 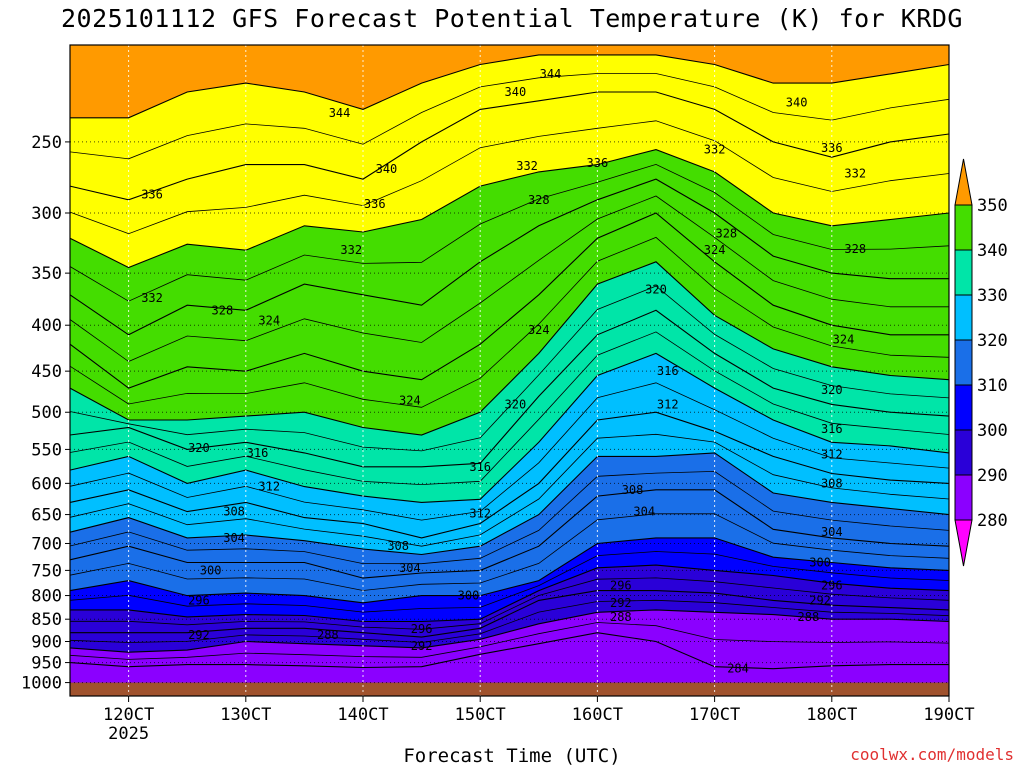 I want to click on y-tick-label: 600, so click(x=46, y=484).